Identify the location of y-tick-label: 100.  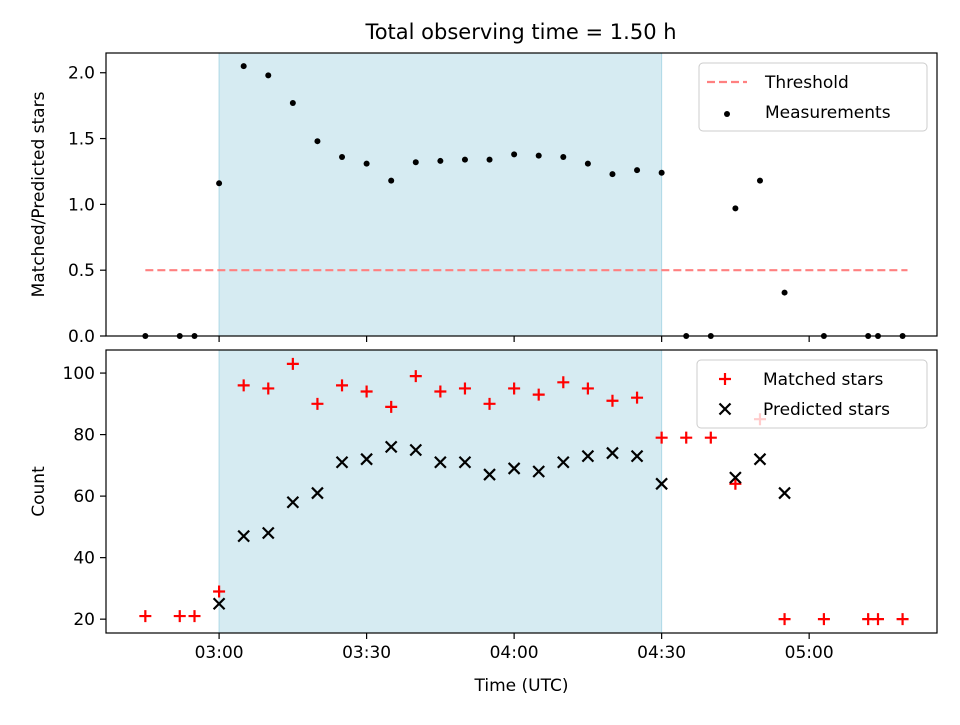
(79, 374).